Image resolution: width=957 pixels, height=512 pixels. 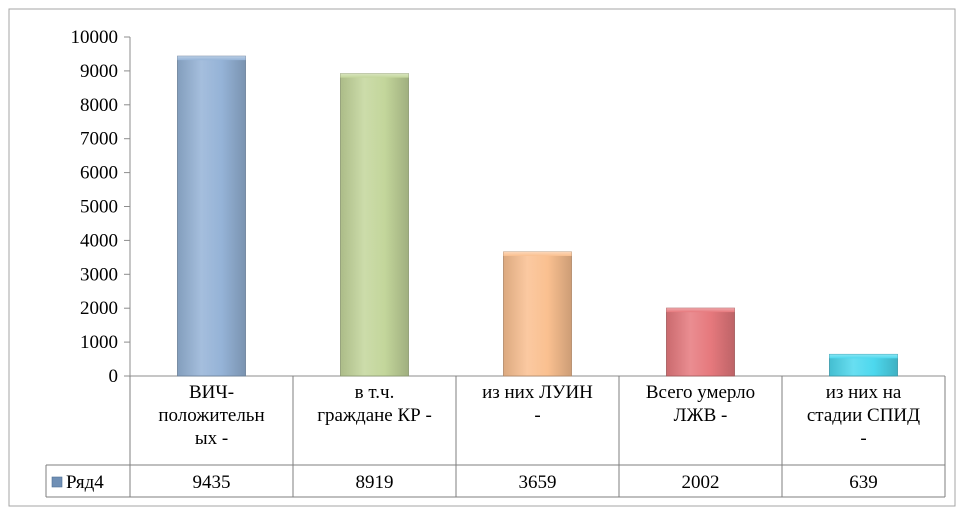 What do you see at coordinates (211, 415) in the screenshot?
I see `x-category-label: ВИЧ-положительн ых -` at bounding box center [211, 415].